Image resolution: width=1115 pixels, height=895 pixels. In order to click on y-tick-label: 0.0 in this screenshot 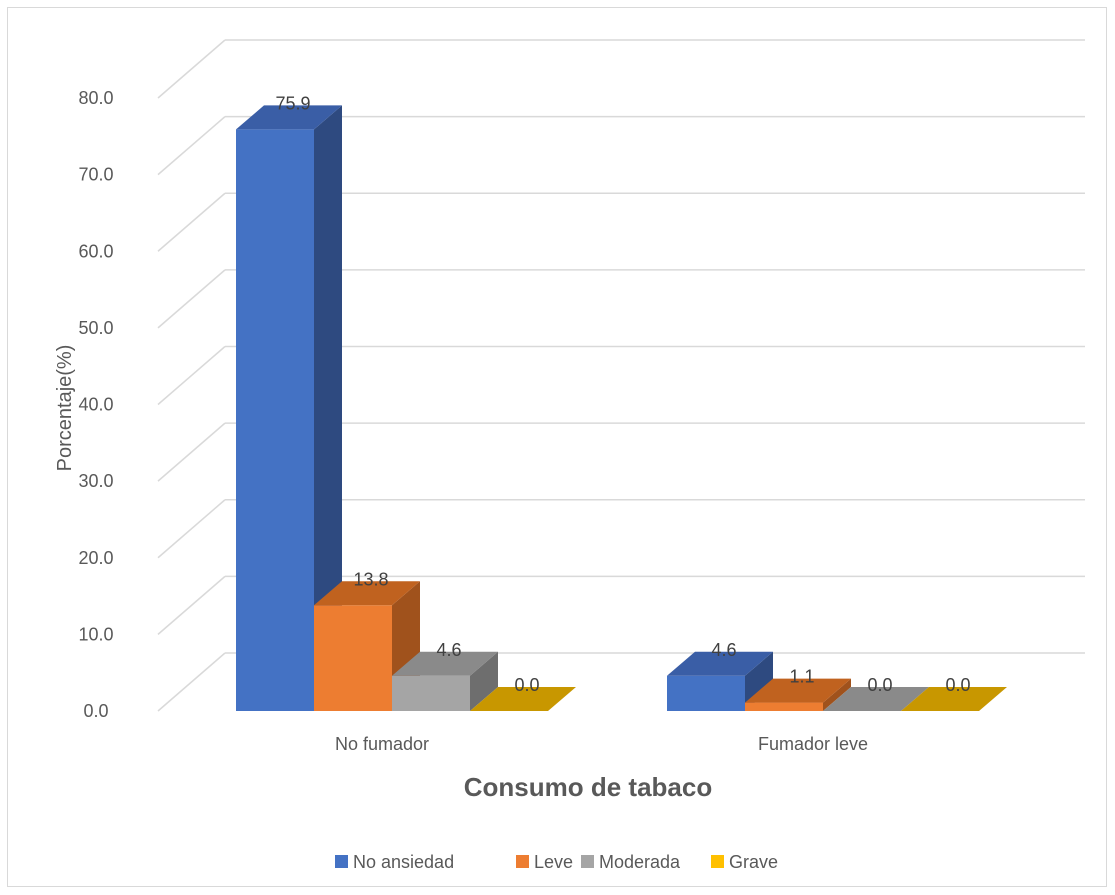, I will do `click(95, 711)`.